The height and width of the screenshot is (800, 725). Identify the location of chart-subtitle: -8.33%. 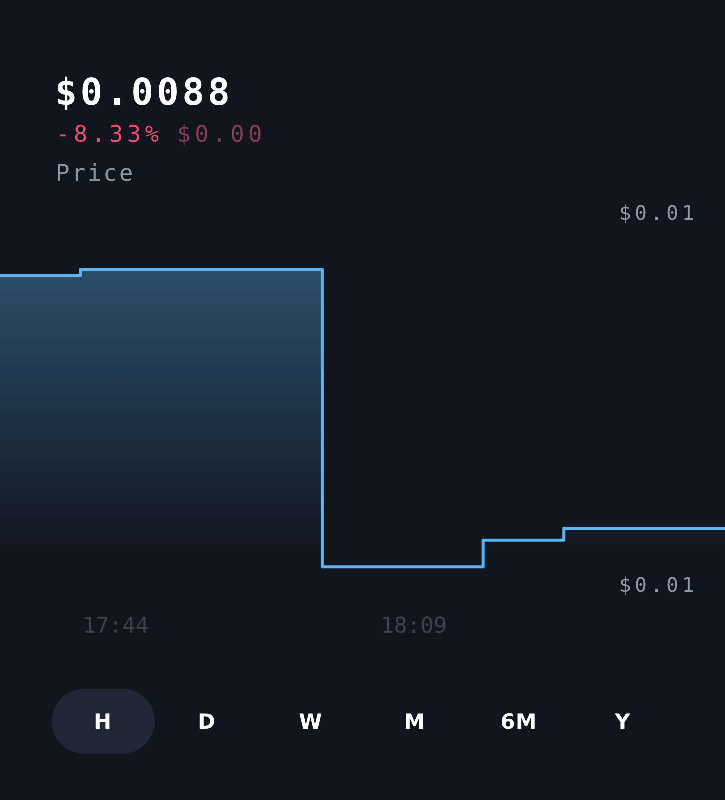
(110, 135).